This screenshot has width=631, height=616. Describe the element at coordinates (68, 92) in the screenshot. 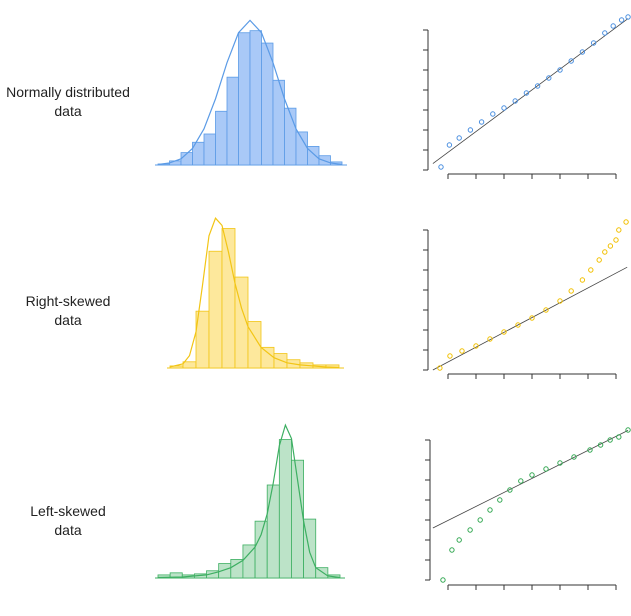

I see `row-label: Normally distributed` at that location.